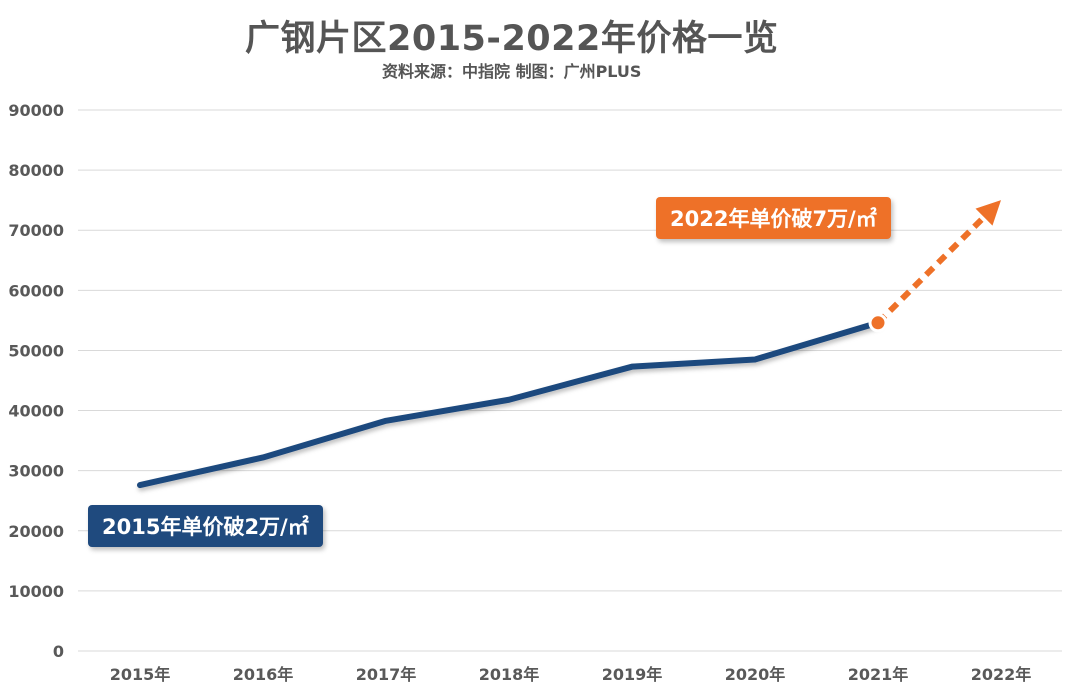 The image size is (1080, 698). I want to click on chart-subtitle: 资料来源：中指院 制图：广州PLUS, so click(512, 71).